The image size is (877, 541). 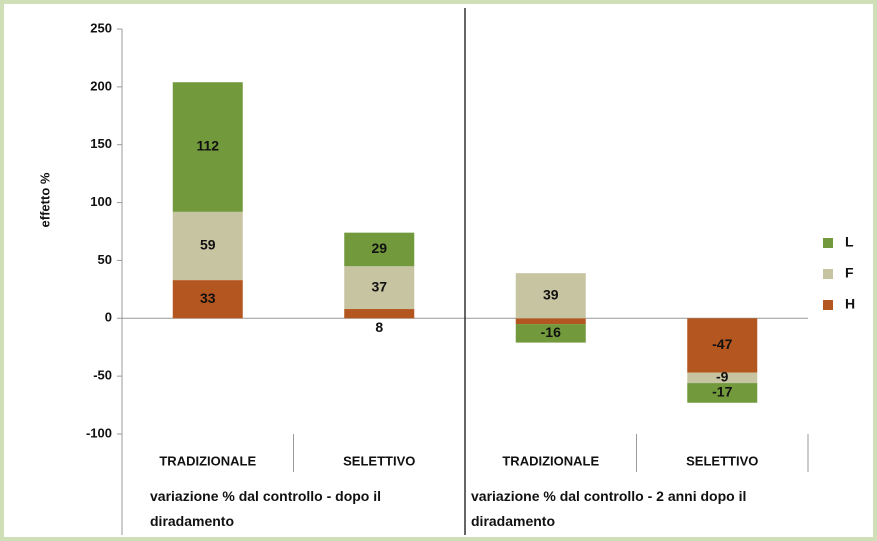 I want to click on data-label: -9, so click(x=722, y=377).